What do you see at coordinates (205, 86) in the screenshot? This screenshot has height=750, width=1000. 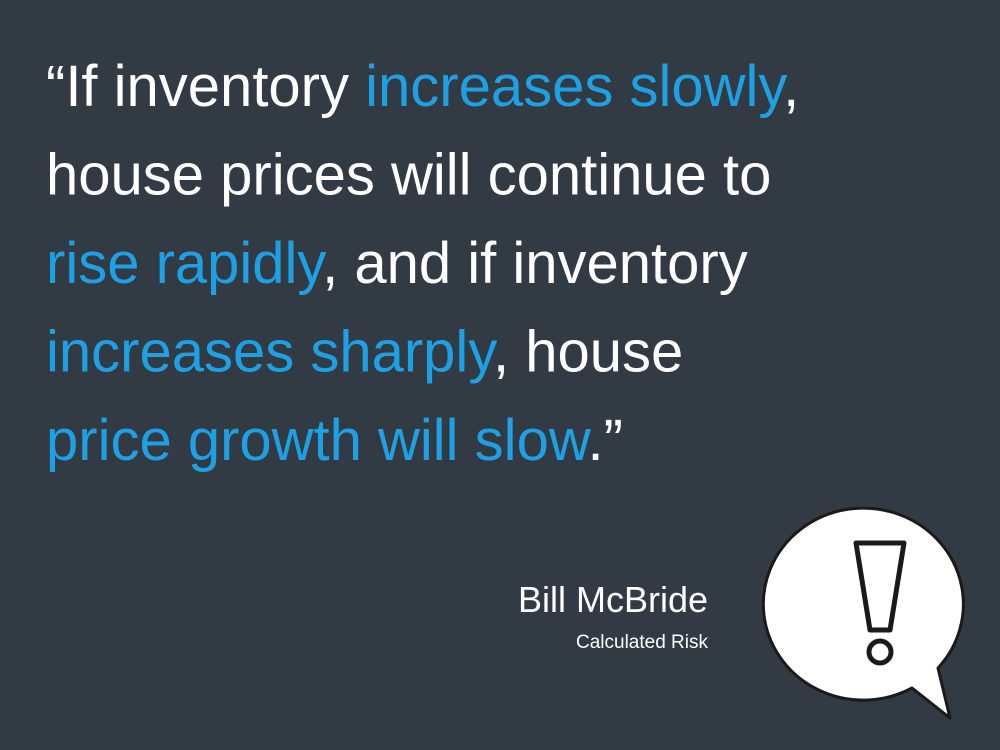 I see `quote-text: “If inventory` at bounding box center [205, 86].